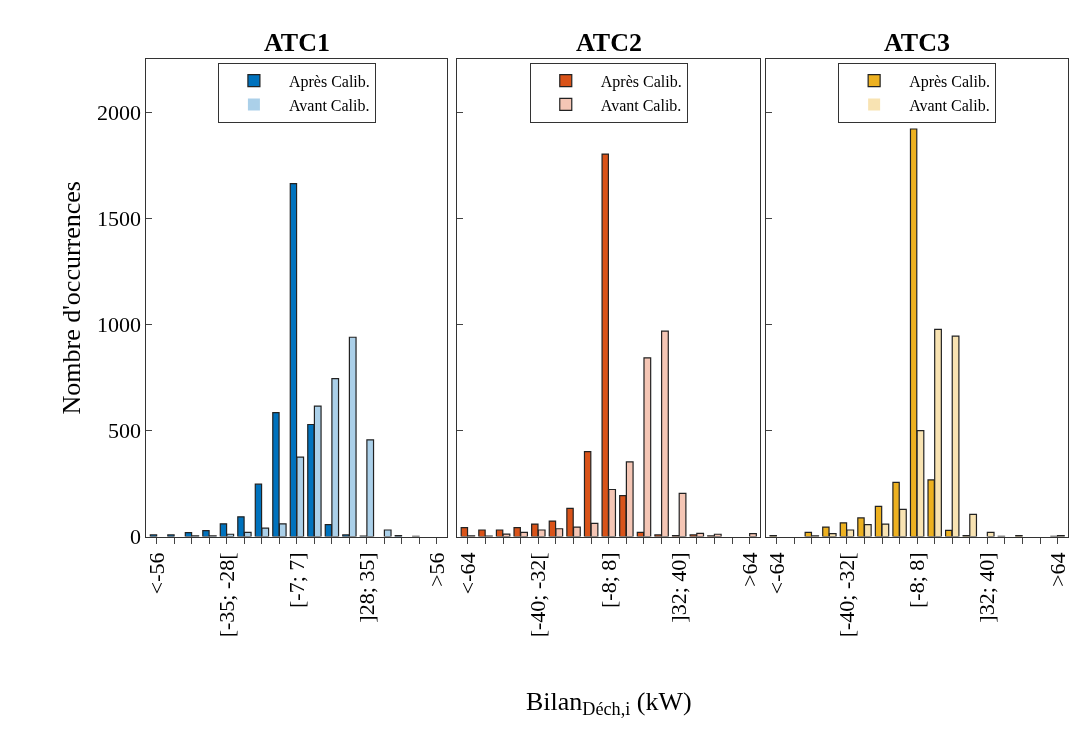 This screenshot has width=1092, height=755. I want to click on y-tick-label: 1500, so click(119, 218).